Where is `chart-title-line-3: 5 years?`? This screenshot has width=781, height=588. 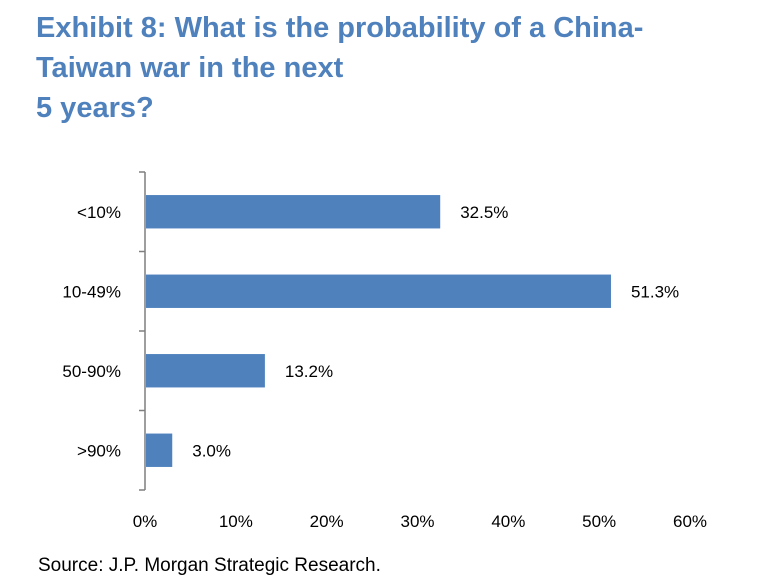
chart-title-line-3: 5 years? is located at coordinates (95, 108).